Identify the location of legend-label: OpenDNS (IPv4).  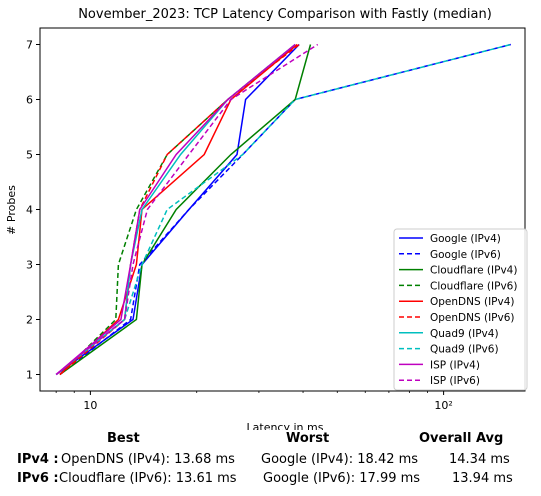
(472, 302).